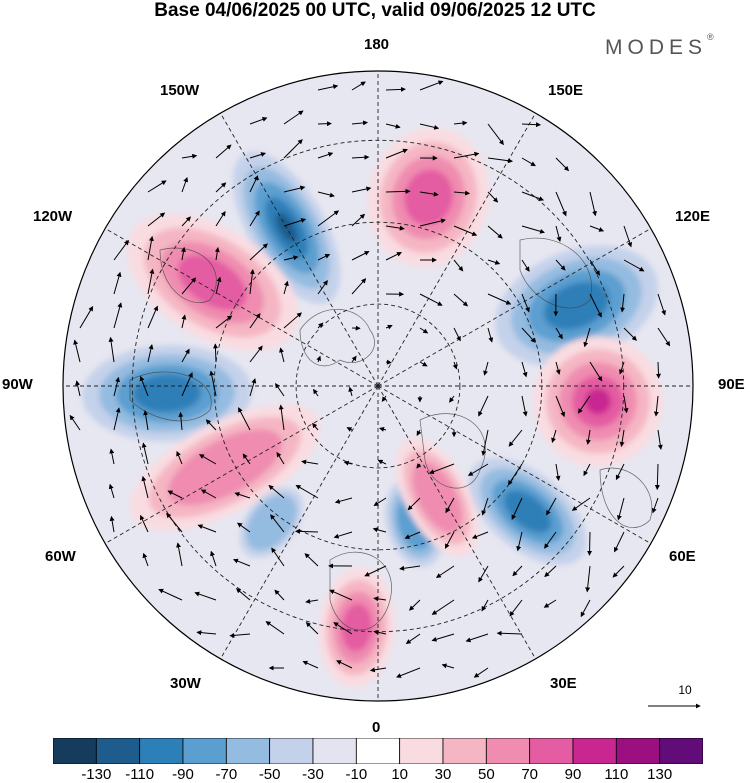 The image size is (750, 783). I want to click on latitude-circle, so click(378, 386).